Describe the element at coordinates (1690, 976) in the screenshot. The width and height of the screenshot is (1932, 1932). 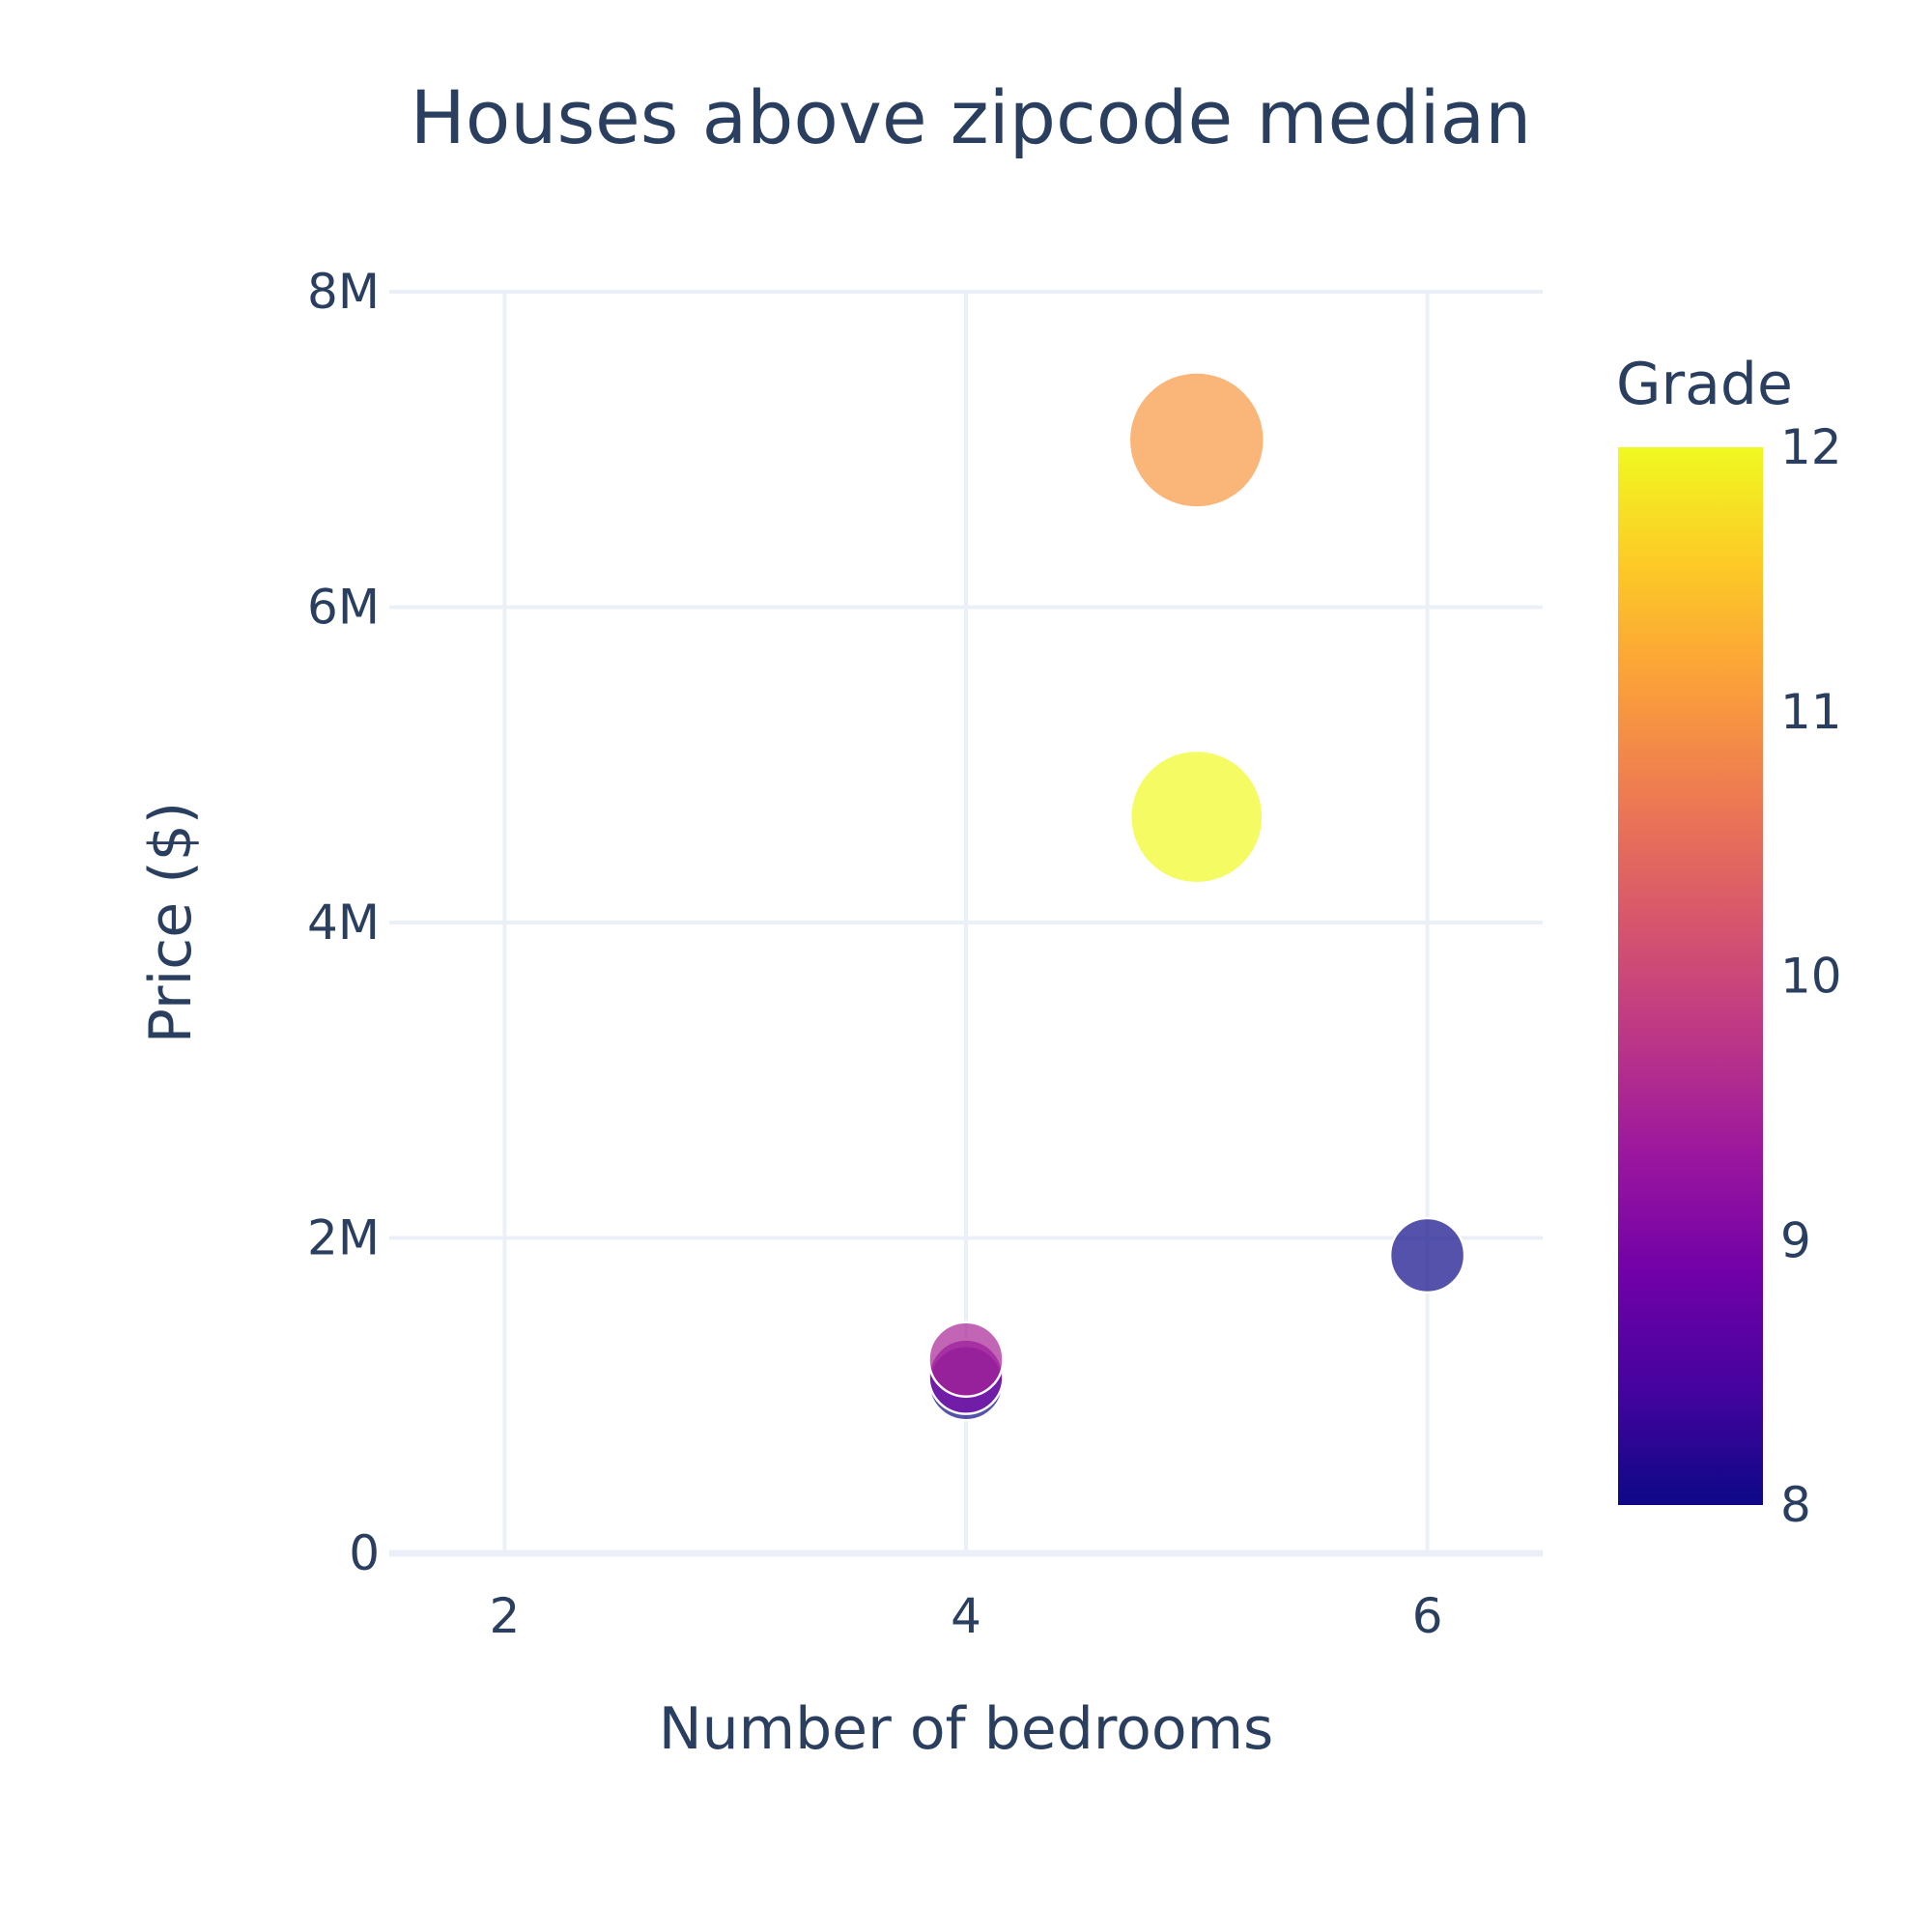
I see `colorbar-gradient` at that location.